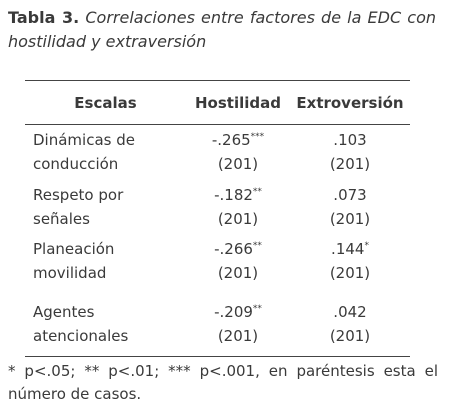 The height and width of the screenshot is (420, 451). Describe the element at coordinates (61, 219) in the screenshot. I see `row-label: señales` at that location.